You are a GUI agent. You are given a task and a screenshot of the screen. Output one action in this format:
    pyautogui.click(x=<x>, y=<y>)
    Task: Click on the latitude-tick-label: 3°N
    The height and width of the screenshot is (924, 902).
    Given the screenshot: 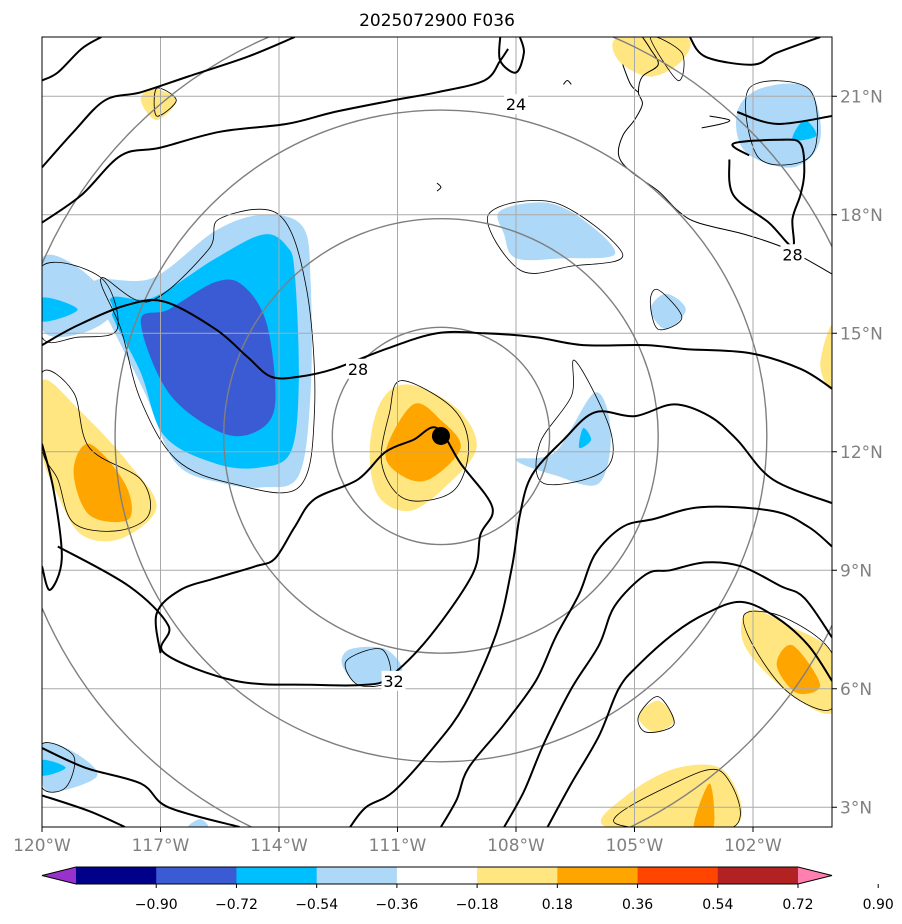 What is the action you would take?
    pyautogui.click(x=856, y=808)
    